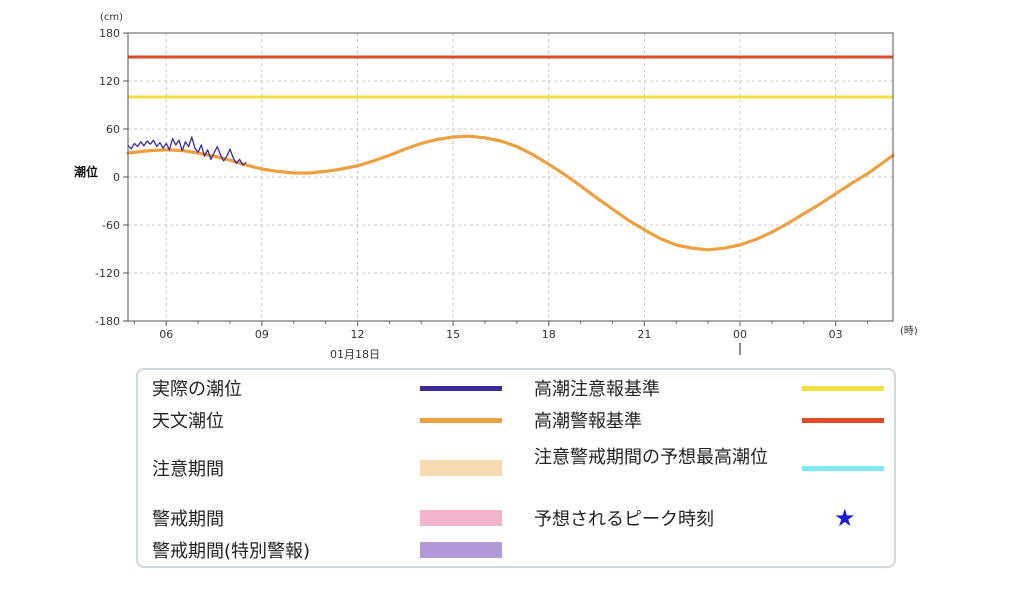 The image size is (1024, 592). What do you see at coordinates (86, 171) in the screenshot?
I see `y-axis-label: 潮位` at bounding box center [86, 171].